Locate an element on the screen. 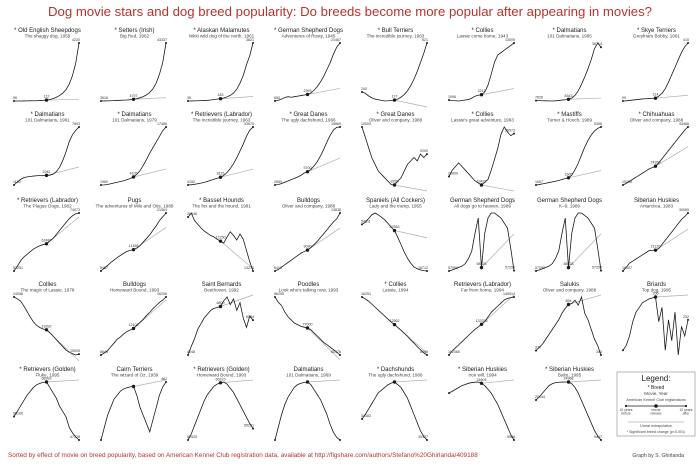  panel-movie-subtitle: The incredible journey, 1963 is located at coordinates (396, 36).